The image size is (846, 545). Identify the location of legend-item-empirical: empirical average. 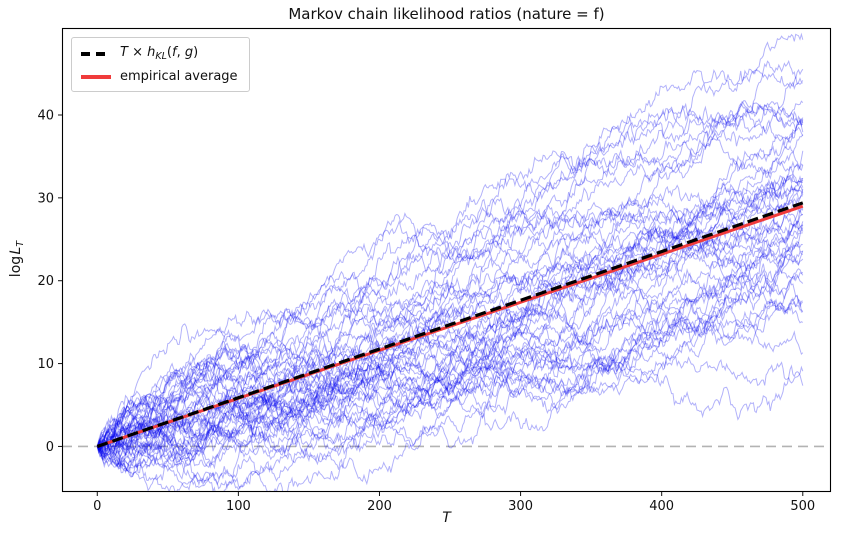
(159, 76).